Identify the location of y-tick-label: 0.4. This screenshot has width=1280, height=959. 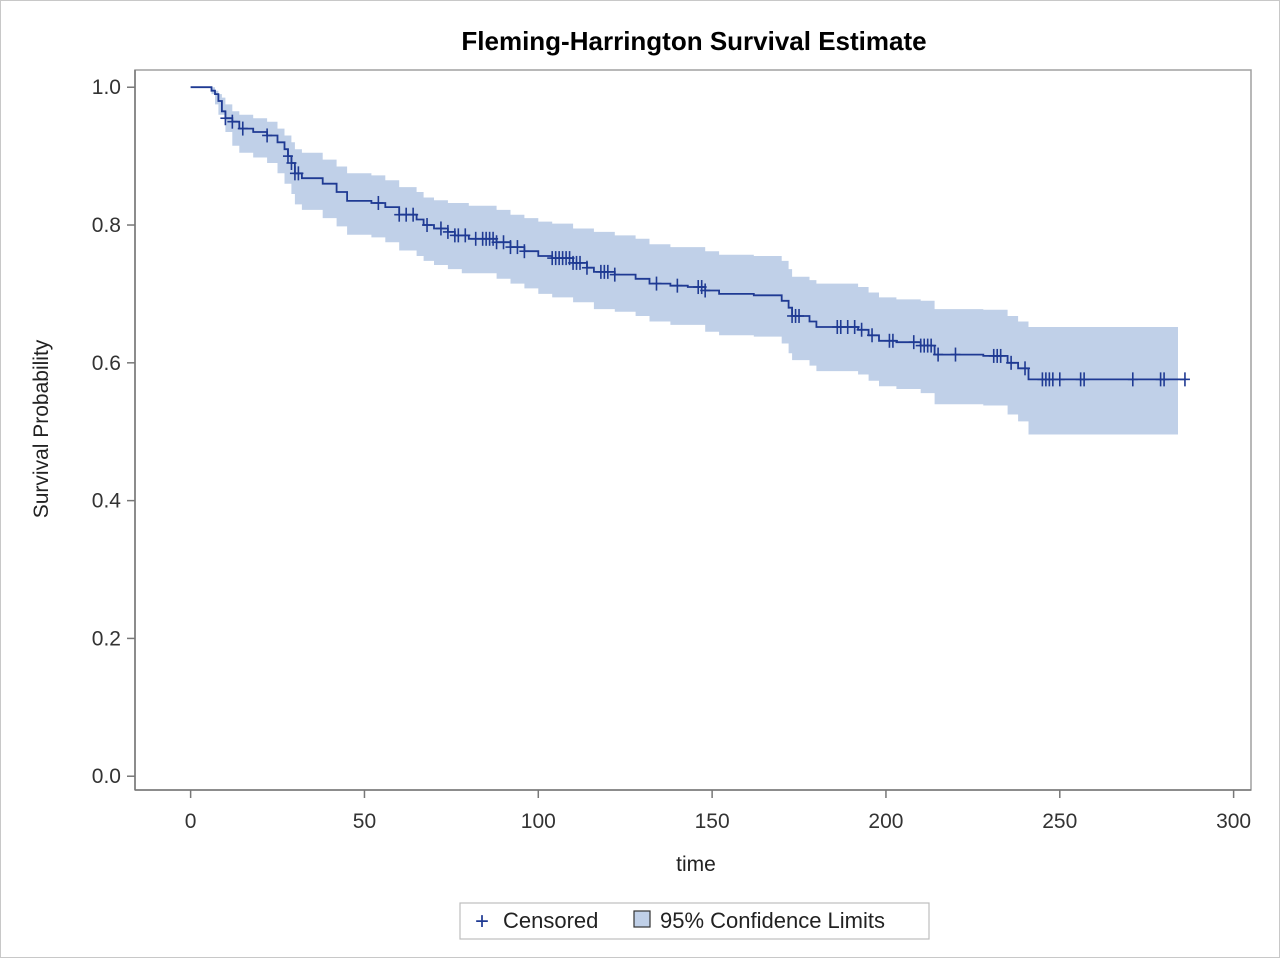
(107, 501).